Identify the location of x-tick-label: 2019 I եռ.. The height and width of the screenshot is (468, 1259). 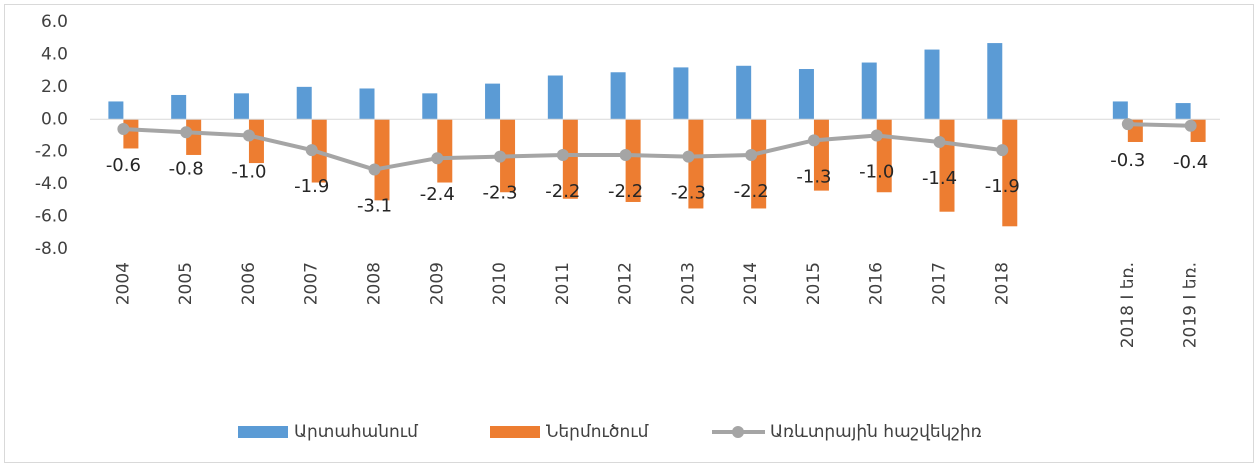
(1191, 305).